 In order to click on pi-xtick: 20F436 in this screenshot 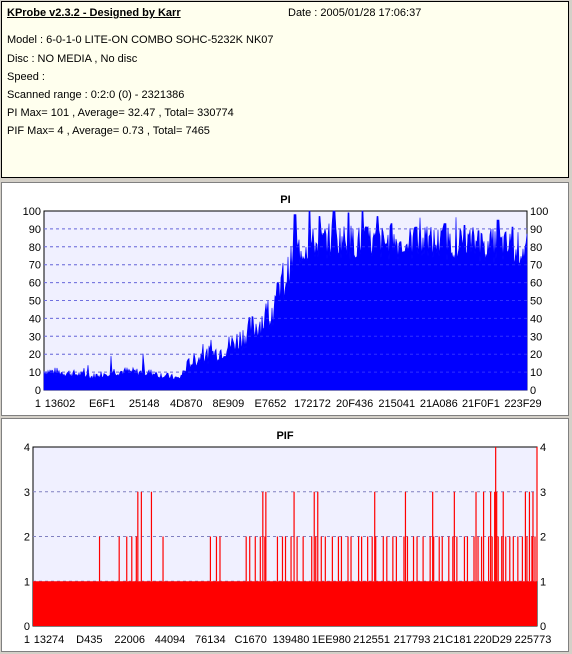, I will do `click(354, 404)`.